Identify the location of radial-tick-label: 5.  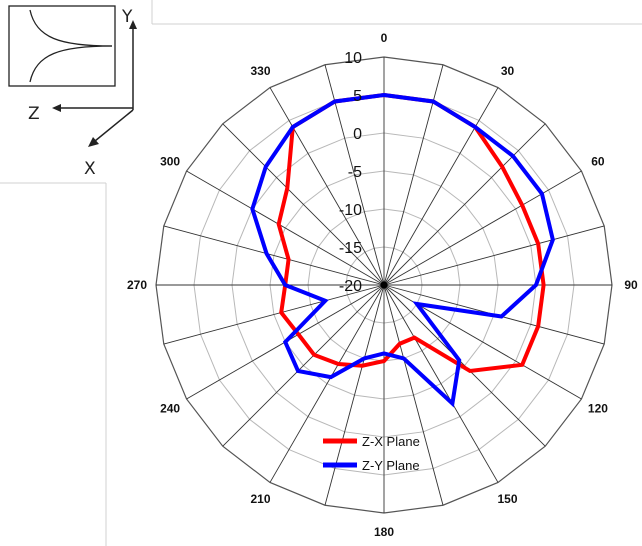
(357, 96).